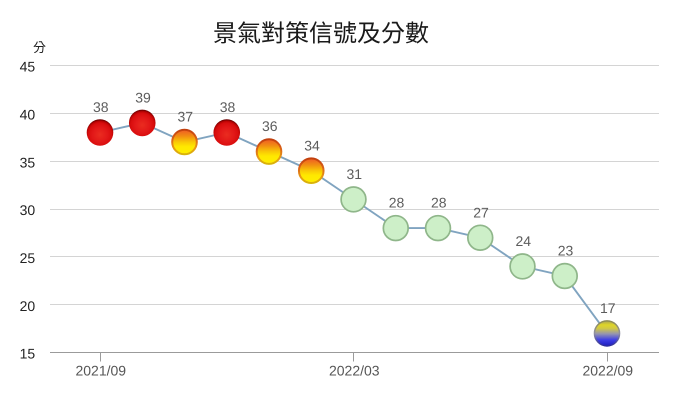 The image size is (700, 400). I want to click on svg-text: 35, so click(28, 162).